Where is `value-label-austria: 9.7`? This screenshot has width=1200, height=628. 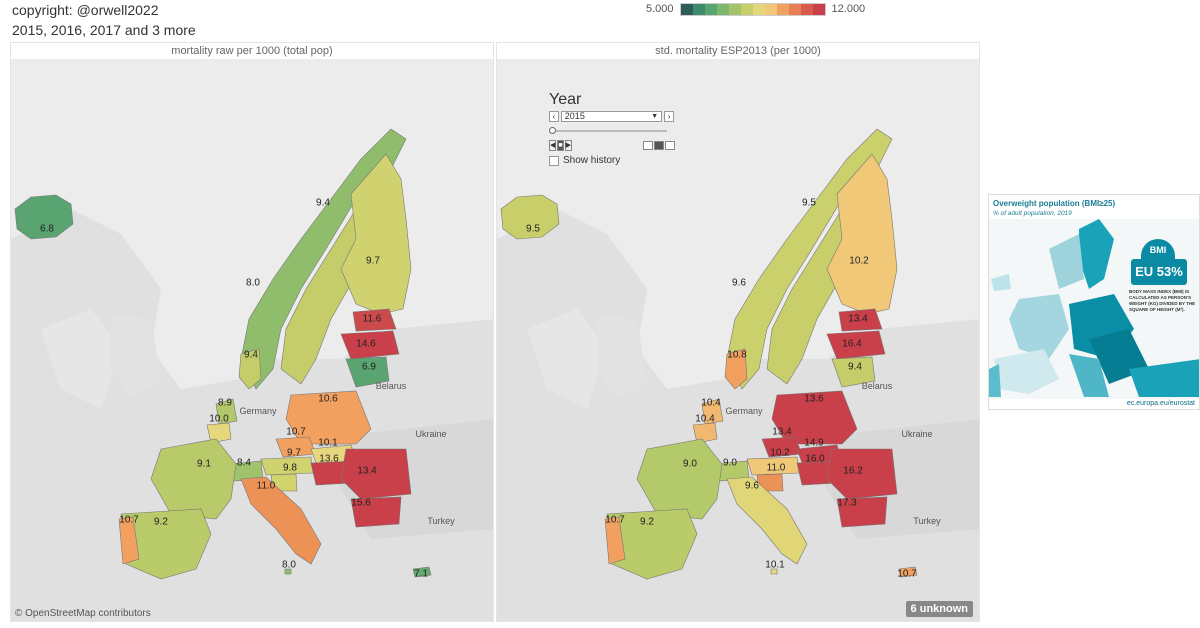
value-label-austria: 9.7 is located at coordinates (294, 453).